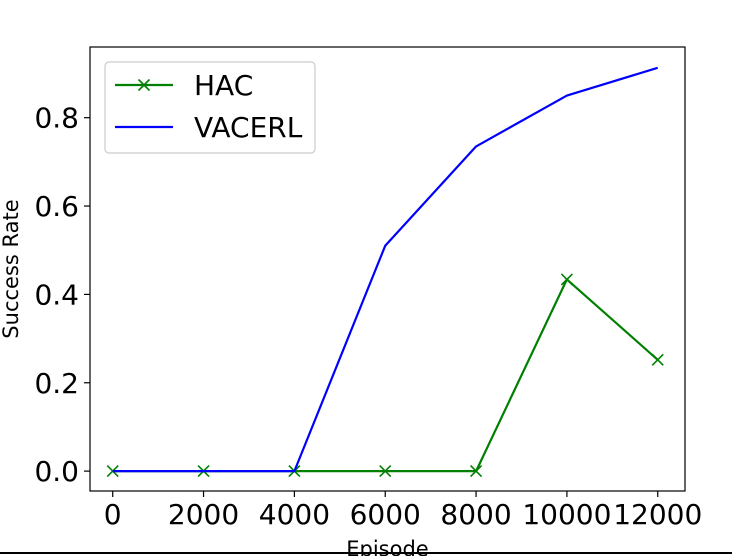 The width and height of the screenshot is (732, 556). I want to click on x-tick-label: 8000, so click(475, 514).